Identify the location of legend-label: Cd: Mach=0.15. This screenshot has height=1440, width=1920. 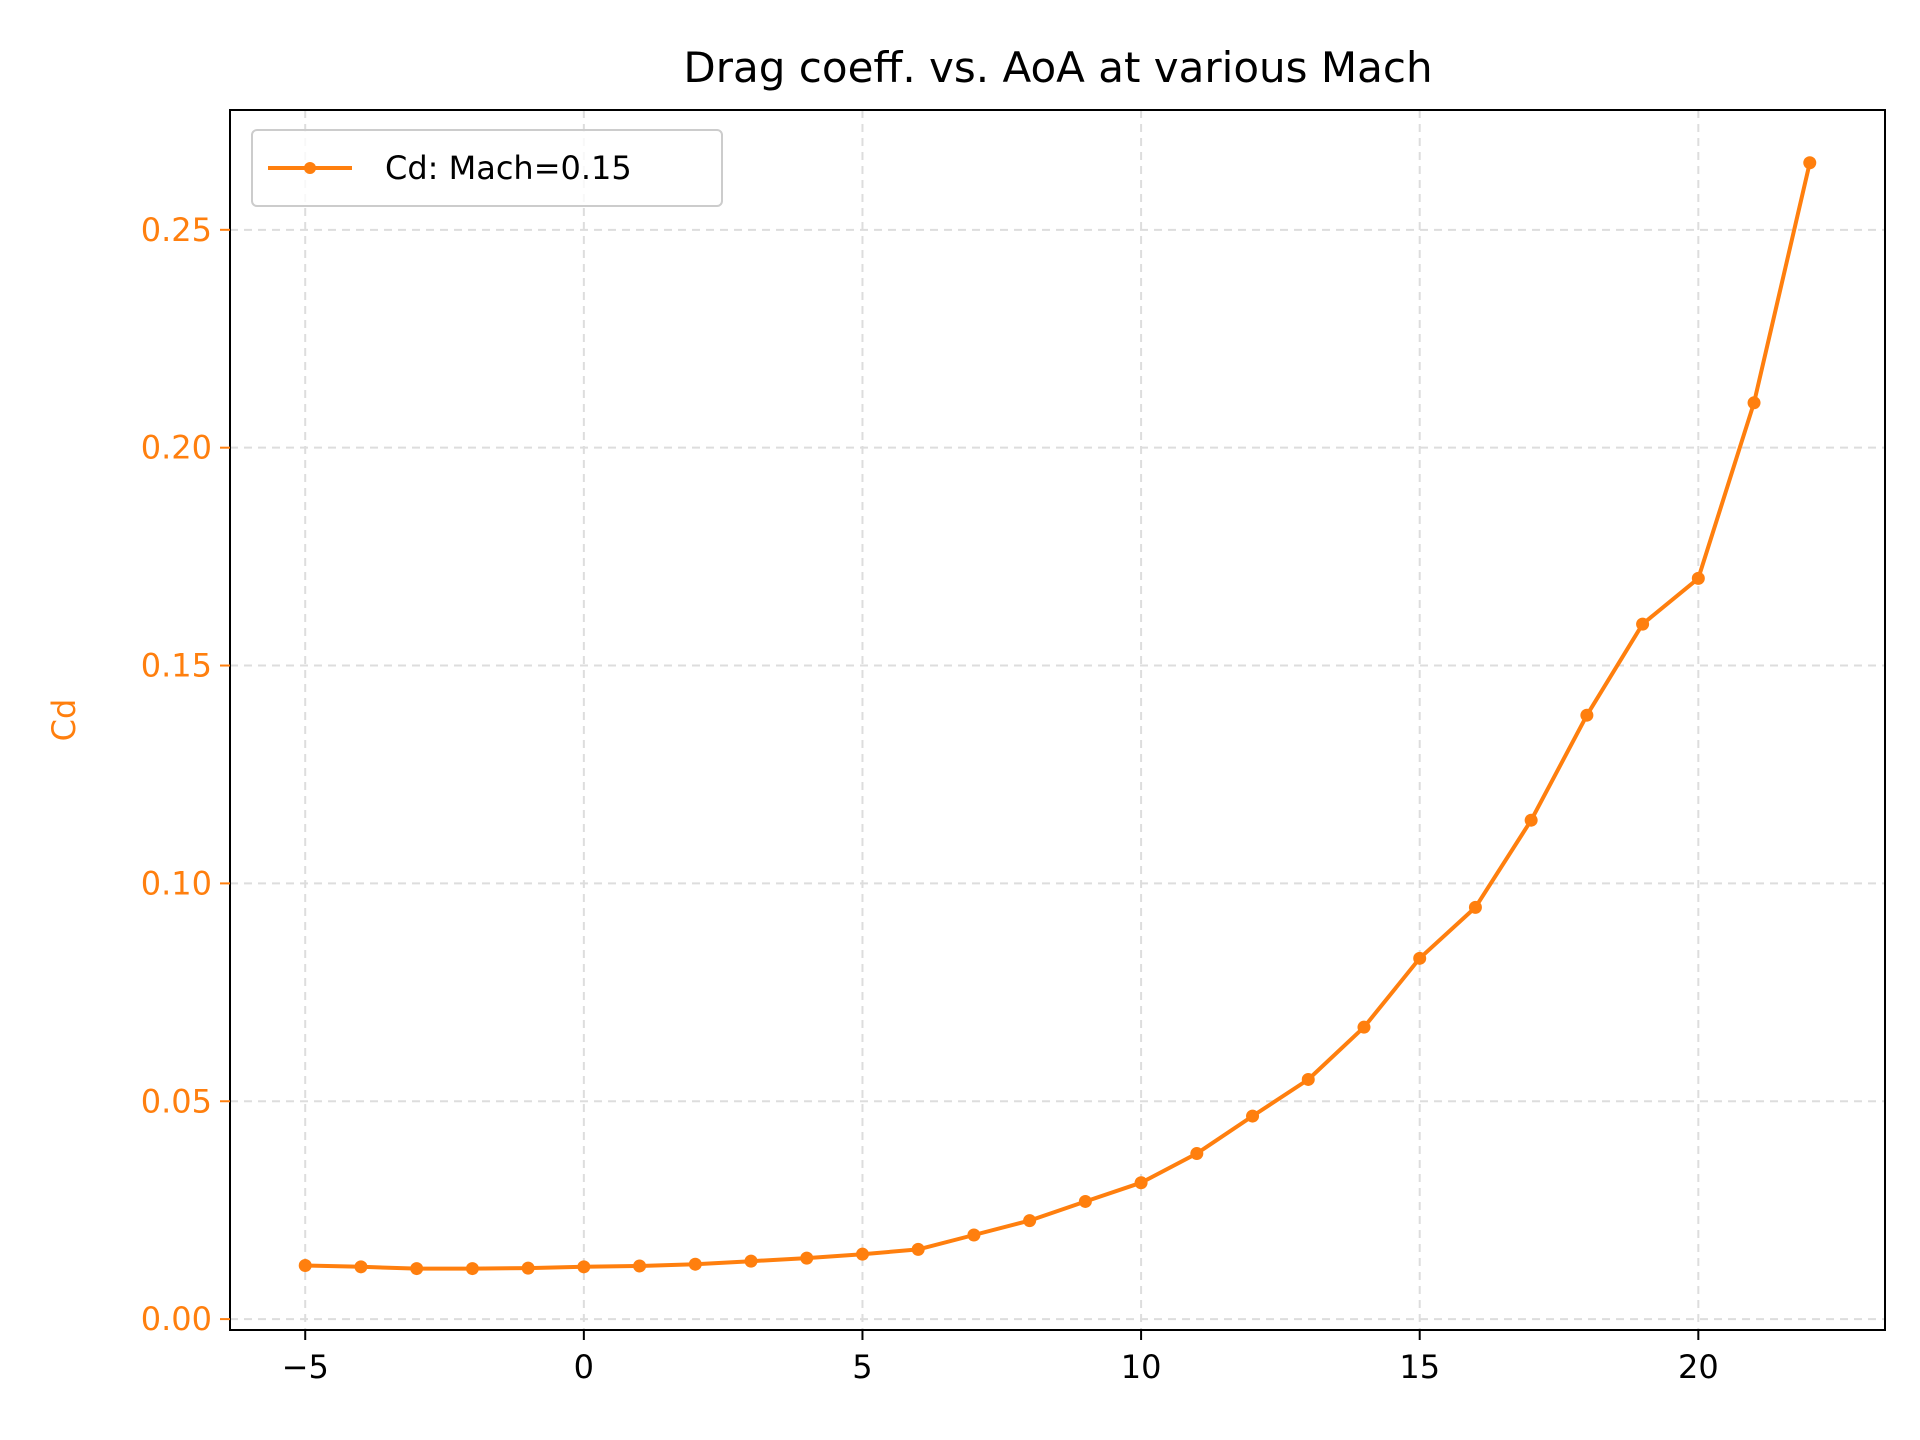
(508, 168).